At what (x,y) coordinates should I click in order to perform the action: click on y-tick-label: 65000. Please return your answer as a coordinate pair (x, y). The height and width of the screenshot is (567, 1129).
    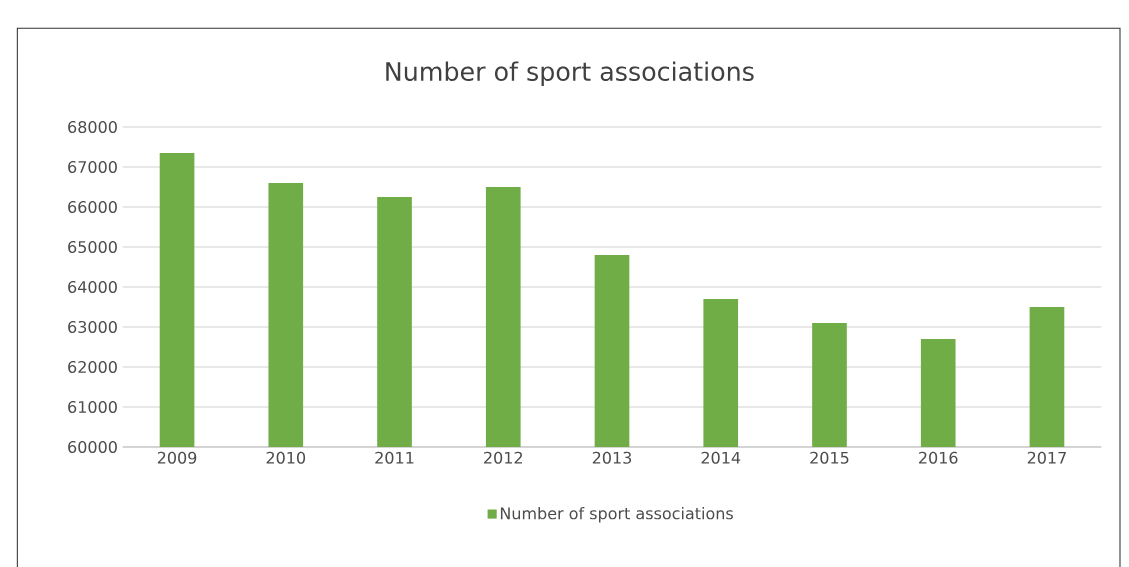
    Looking at the image, I should click on (92, 247).